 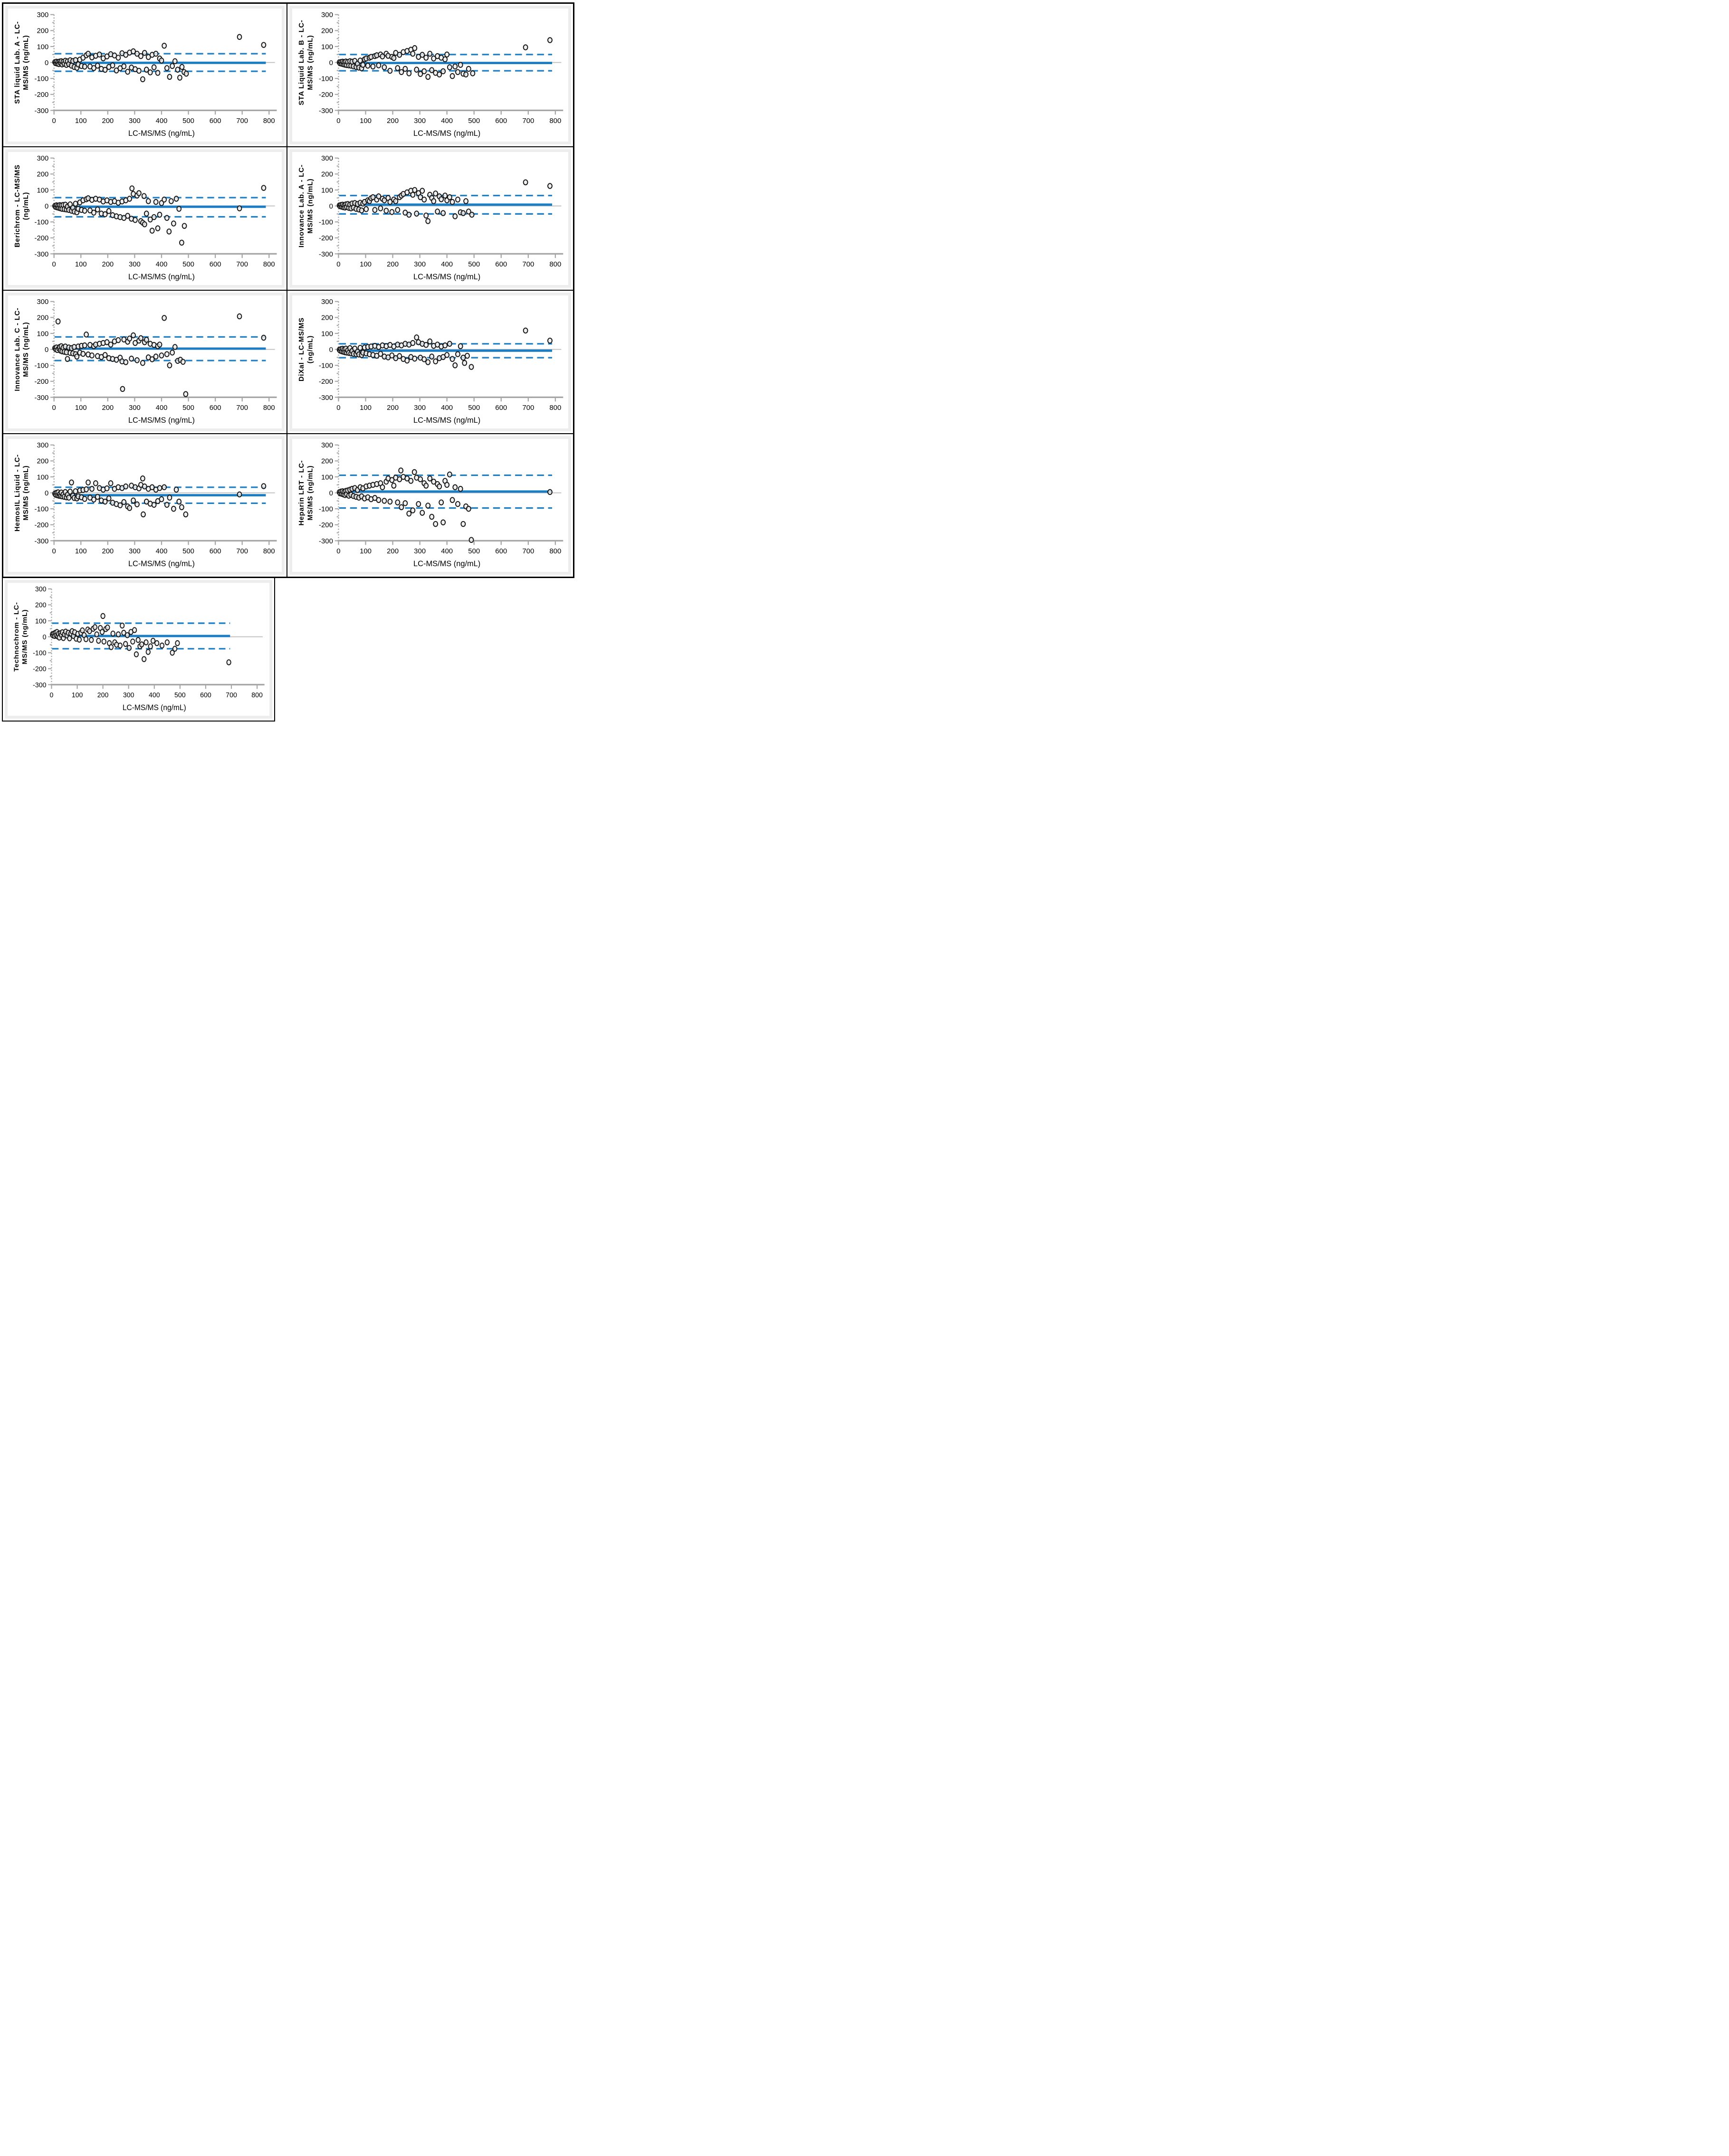 I want to click on x-tick-label: 600, so click(x=501, y=551).